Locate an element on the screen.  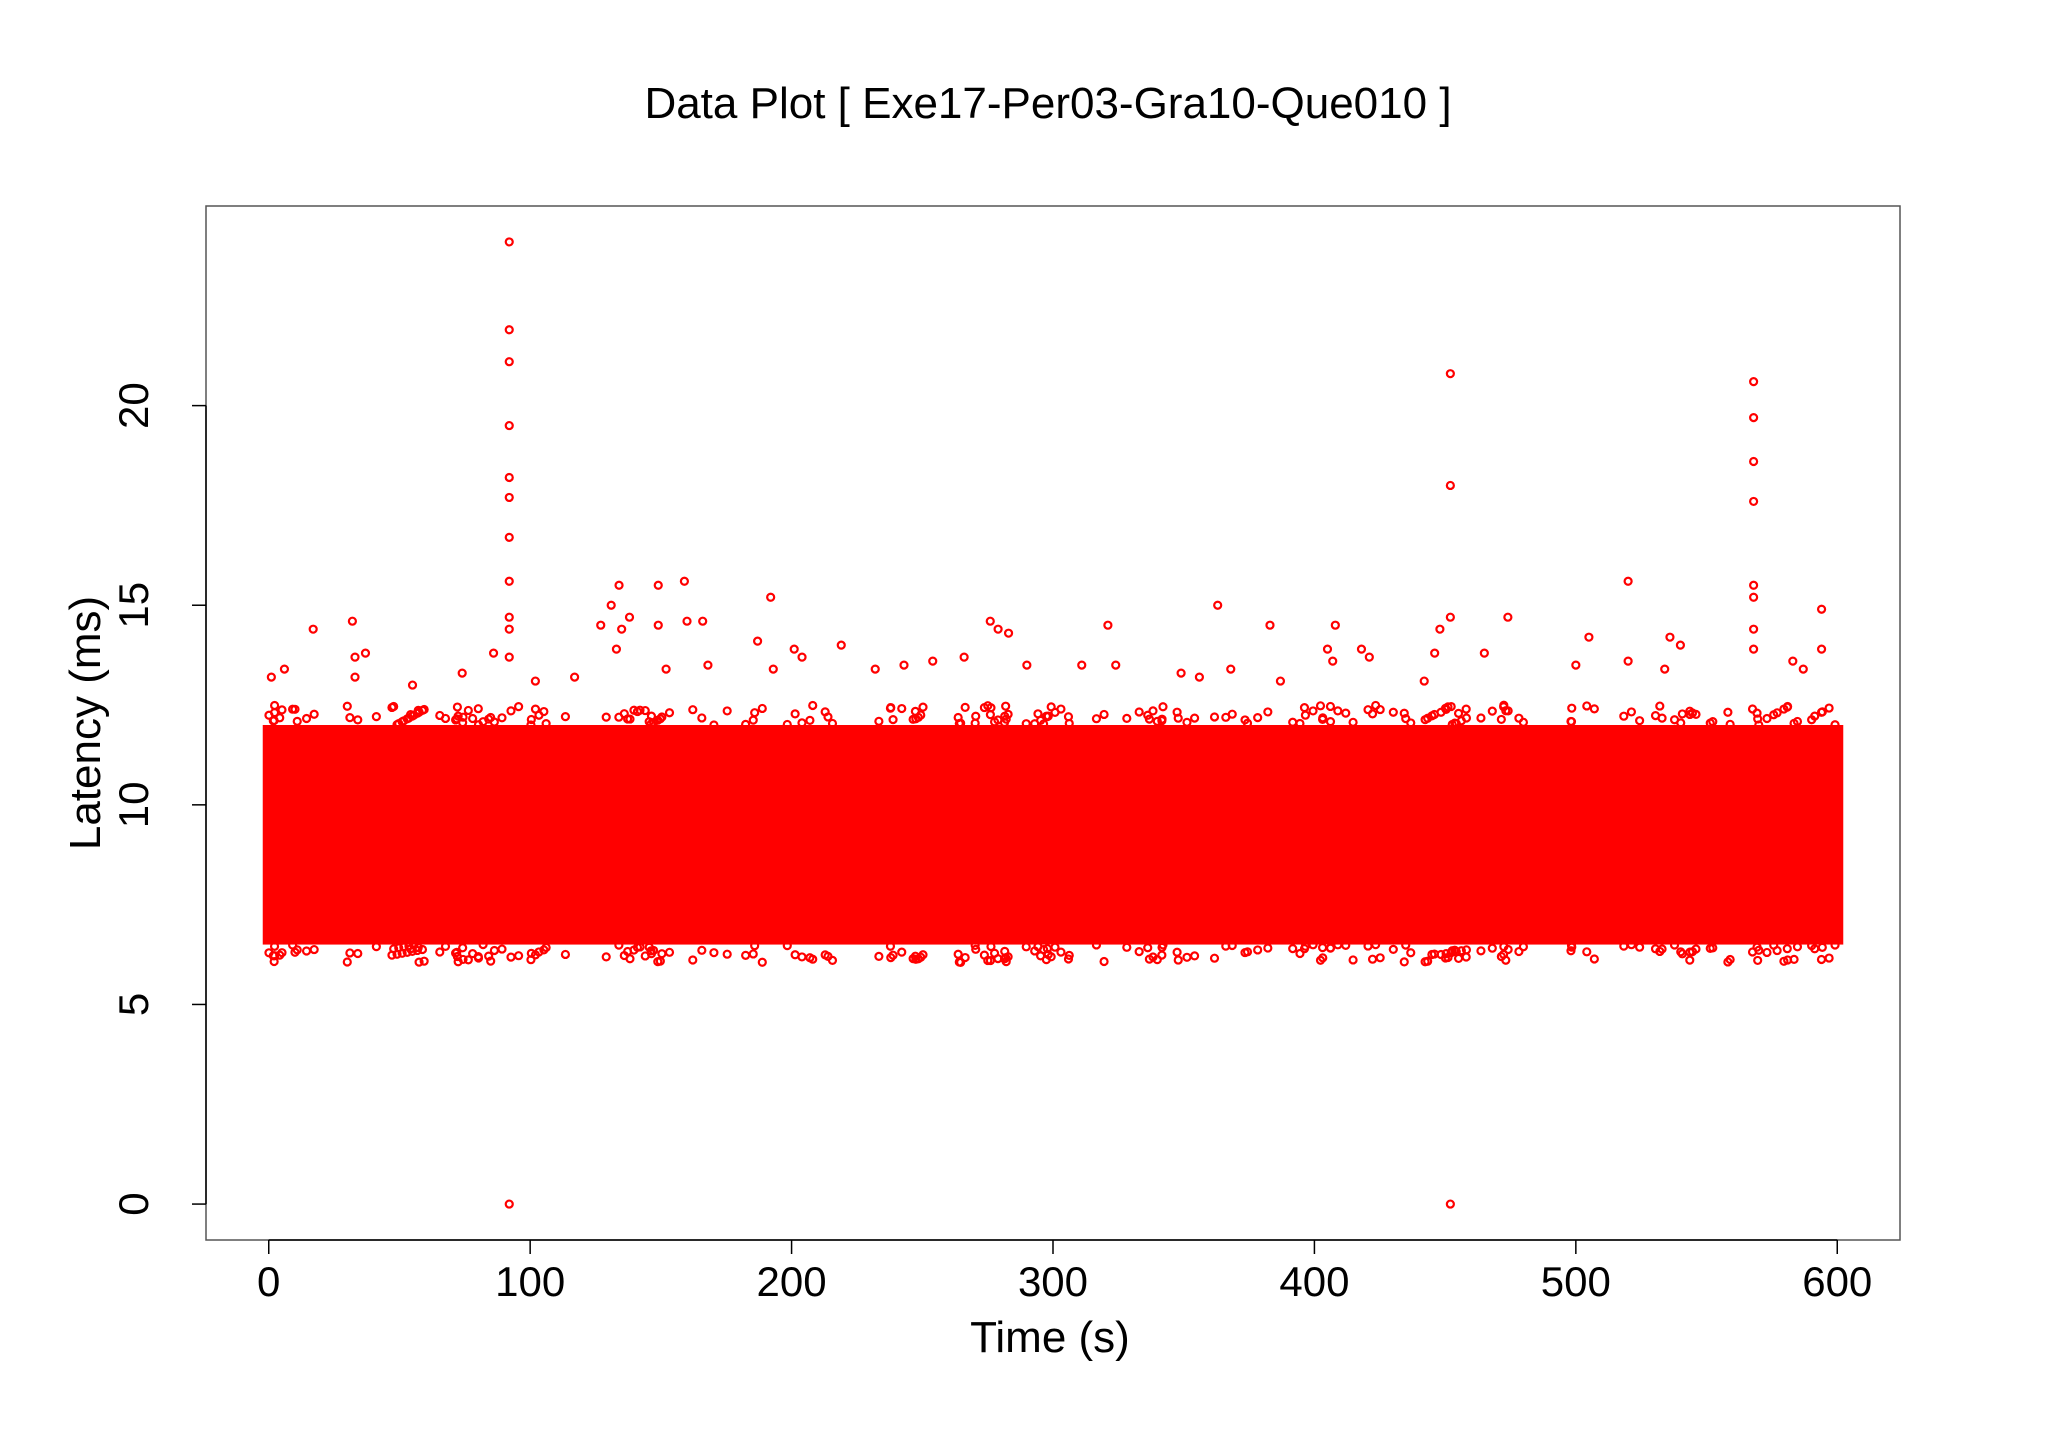
x-tick-label: 0 is located at coordinates (268, 1281).